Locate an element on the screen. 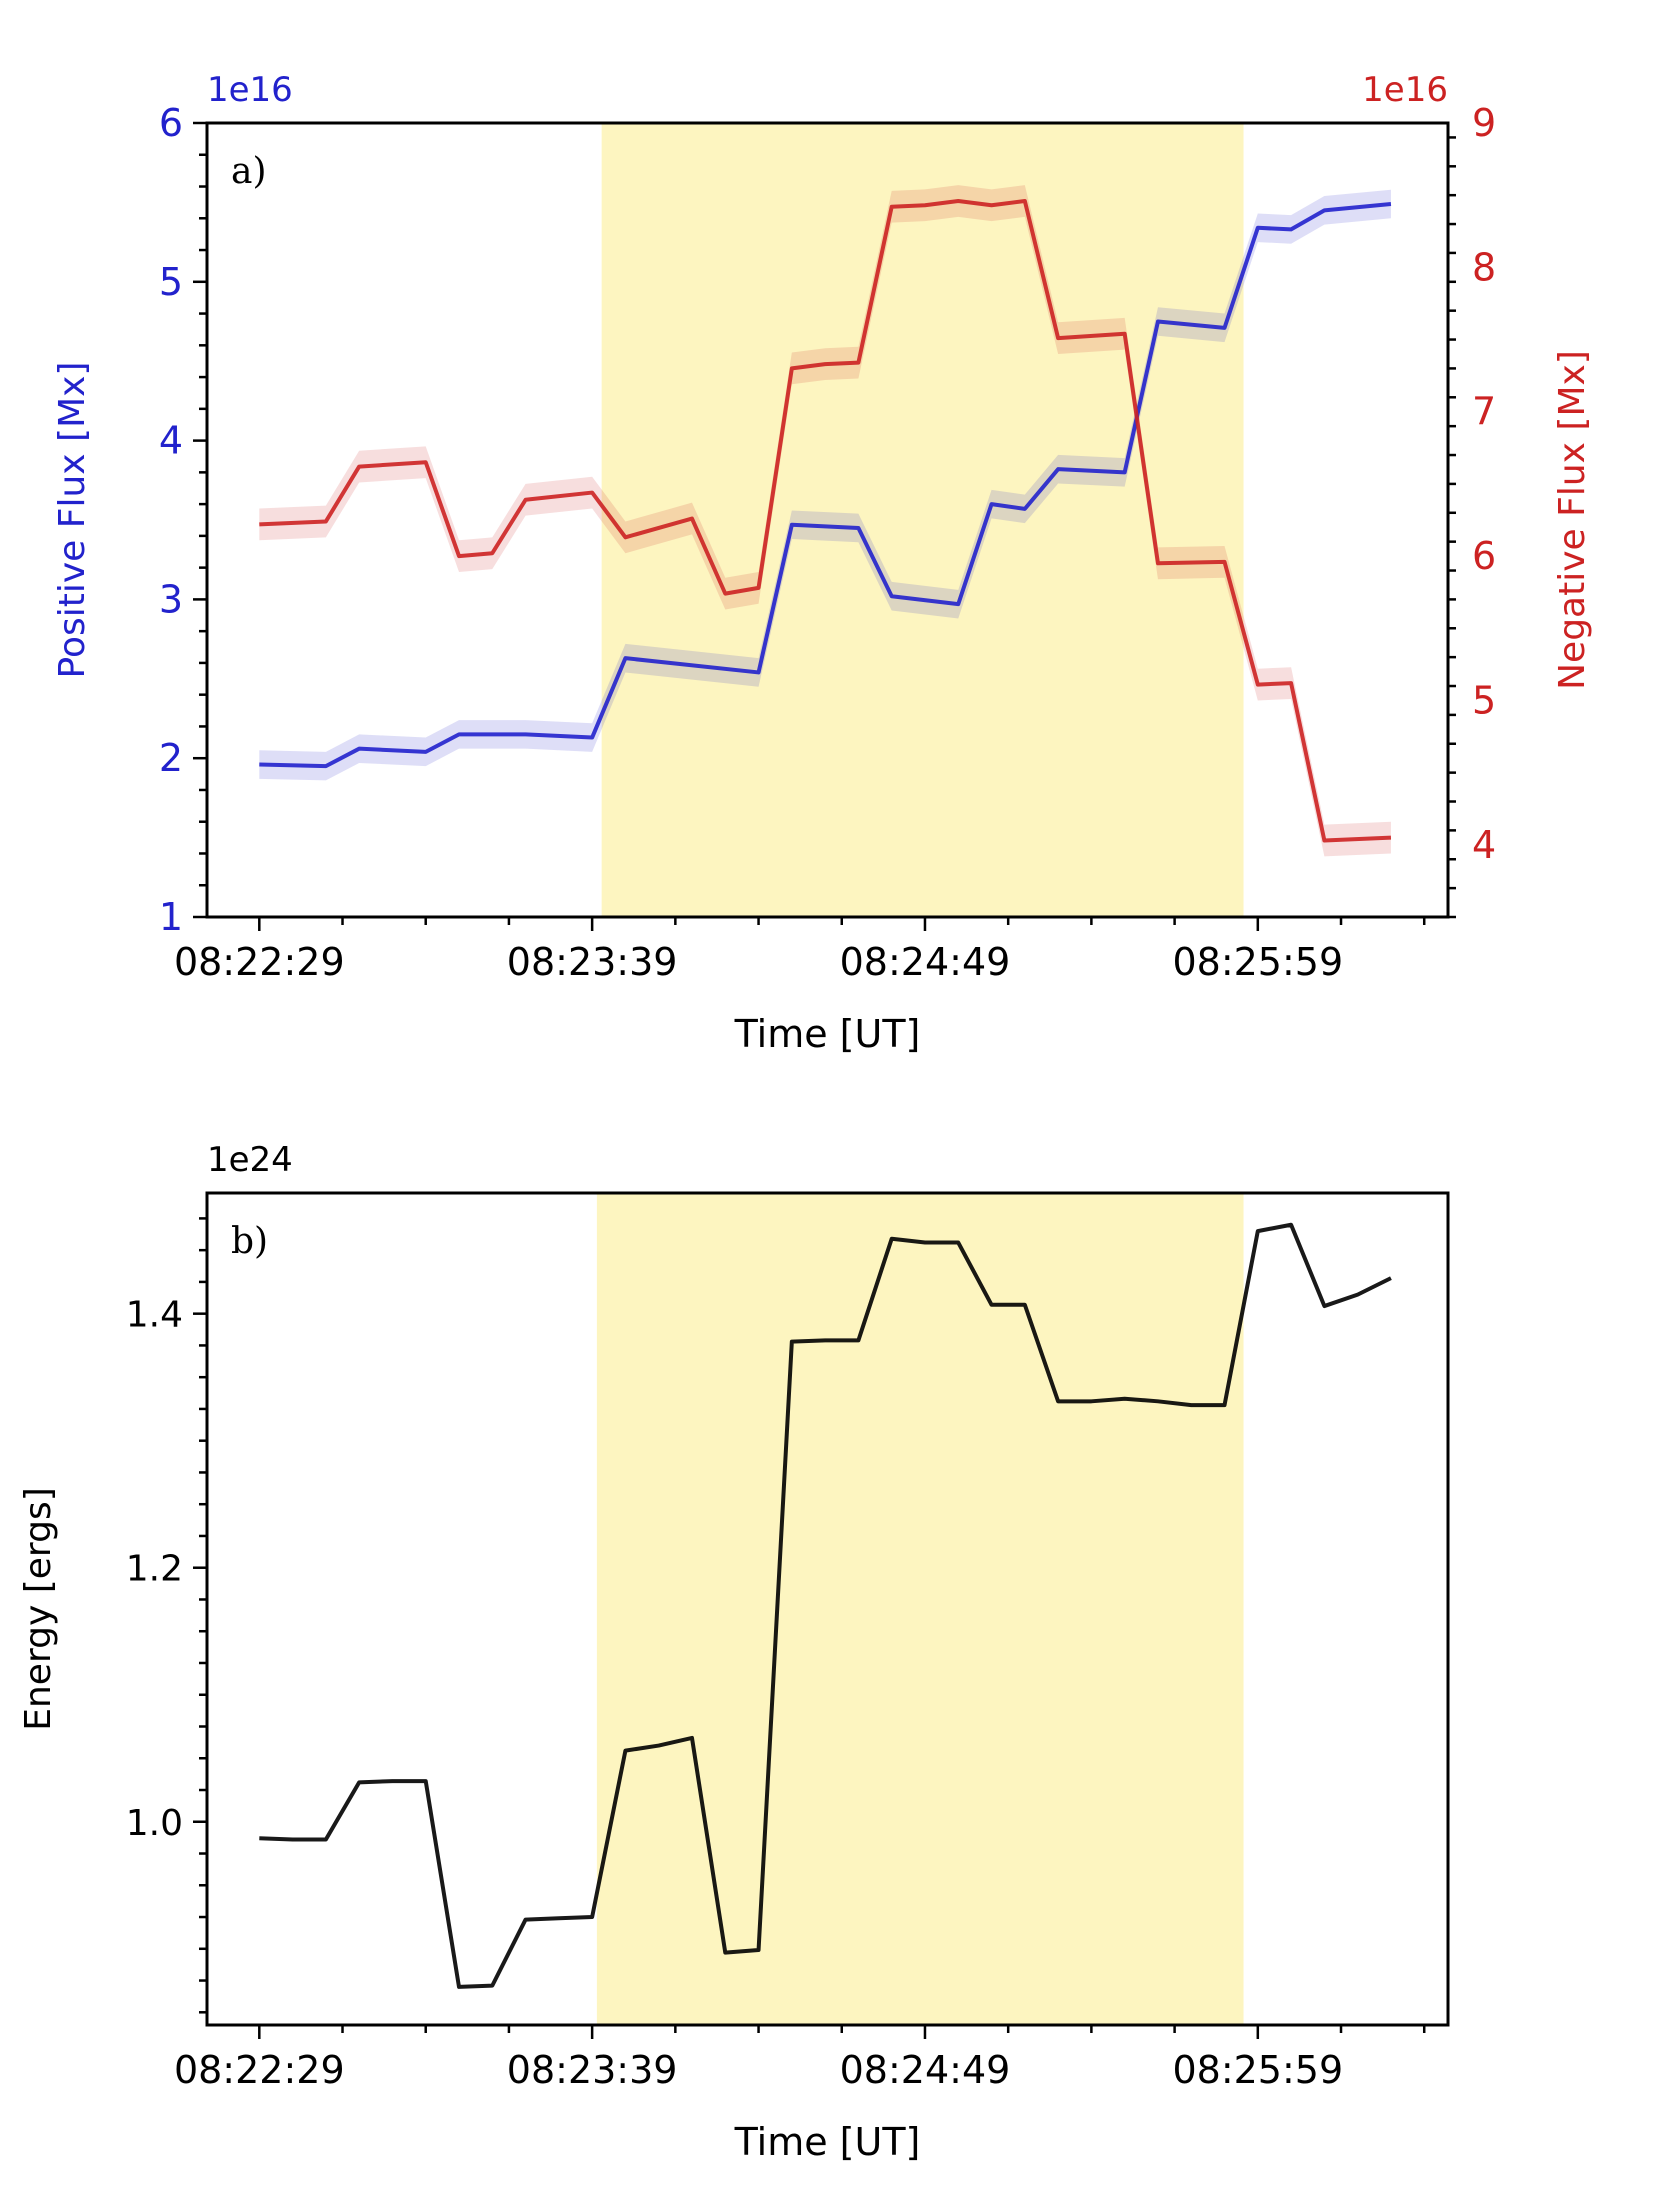 The width and height of the screenshot is (1661, 2193). panel-b-multiplier: 1e24 is located at coordinates (250, 1160).